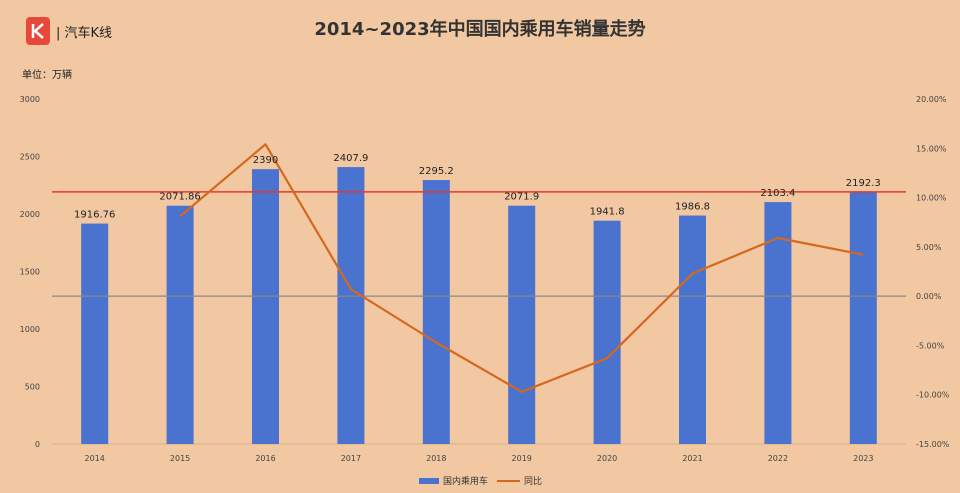 The height and width of the screenshot is (493, 960). Describe the element at coordinates (933, 444) in the screenshot. I see `y-right-tick-label: -15.00%` at that location.